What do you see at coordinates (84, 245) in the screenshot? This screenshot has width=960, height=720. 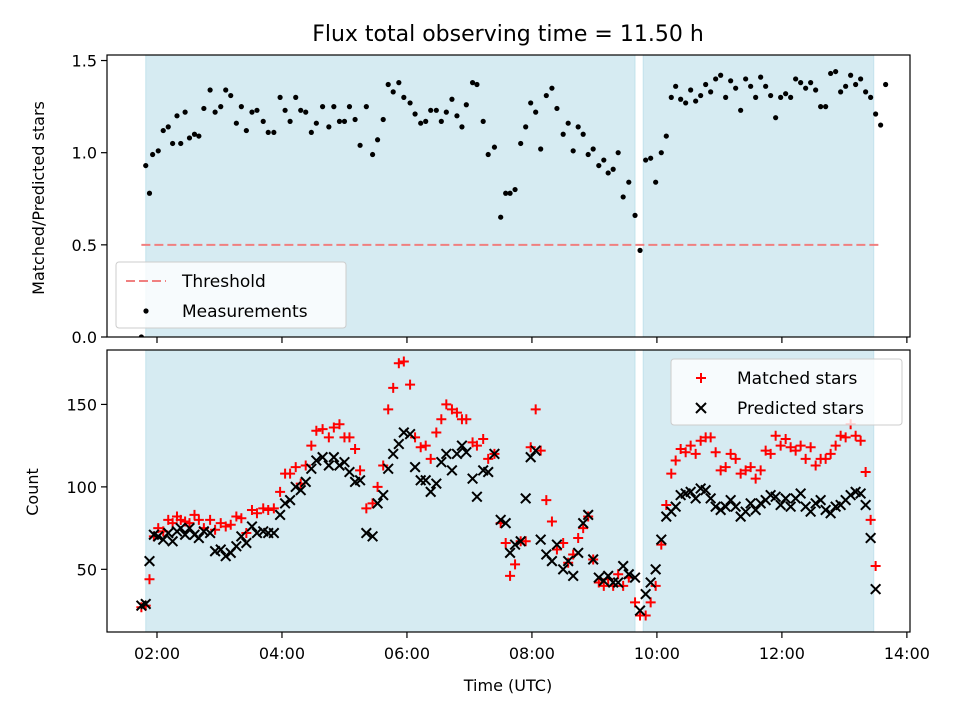 I see `y-tick-label: 0.5` at bounding box center [84, 245].